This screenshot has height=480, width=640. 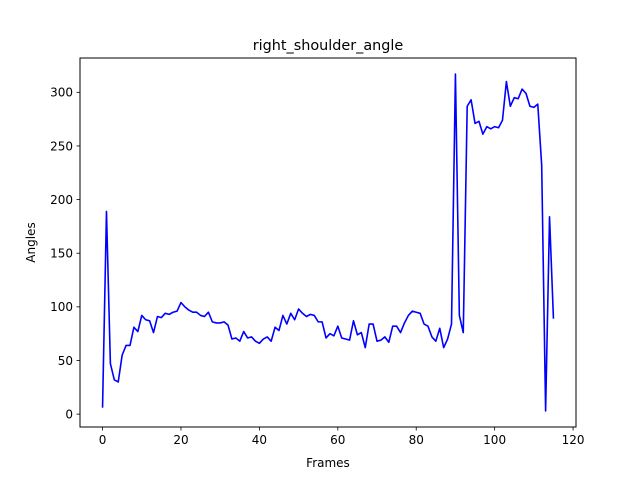 I want to click on y-tick-label: 300, so click(x=61, y=93).